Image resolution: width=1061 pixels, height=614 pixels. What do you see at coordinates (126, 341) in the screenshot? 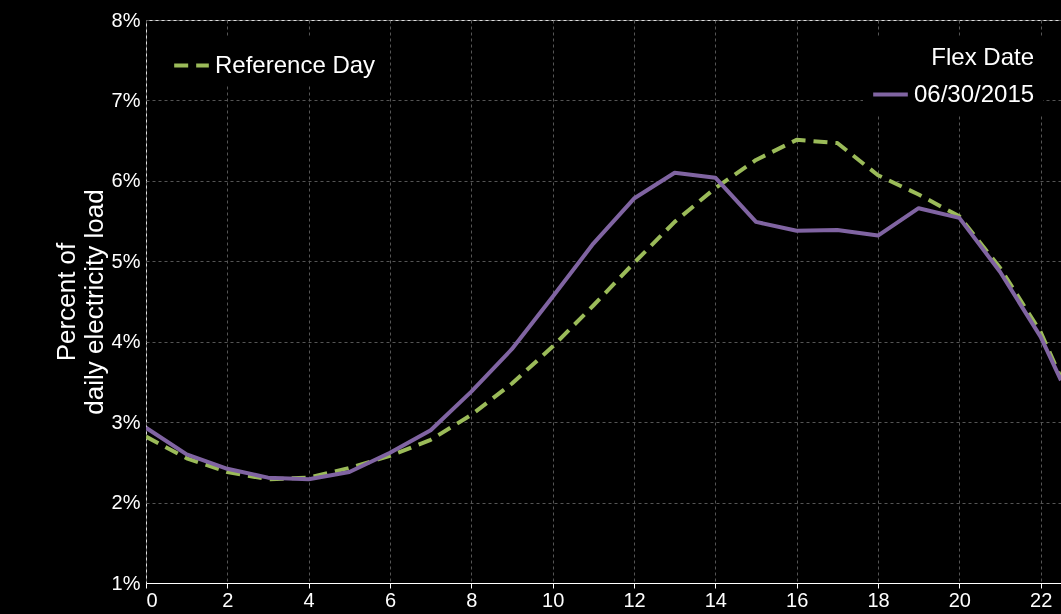
I see `y-tick-label: 4%` at bounding box center [126, 341].